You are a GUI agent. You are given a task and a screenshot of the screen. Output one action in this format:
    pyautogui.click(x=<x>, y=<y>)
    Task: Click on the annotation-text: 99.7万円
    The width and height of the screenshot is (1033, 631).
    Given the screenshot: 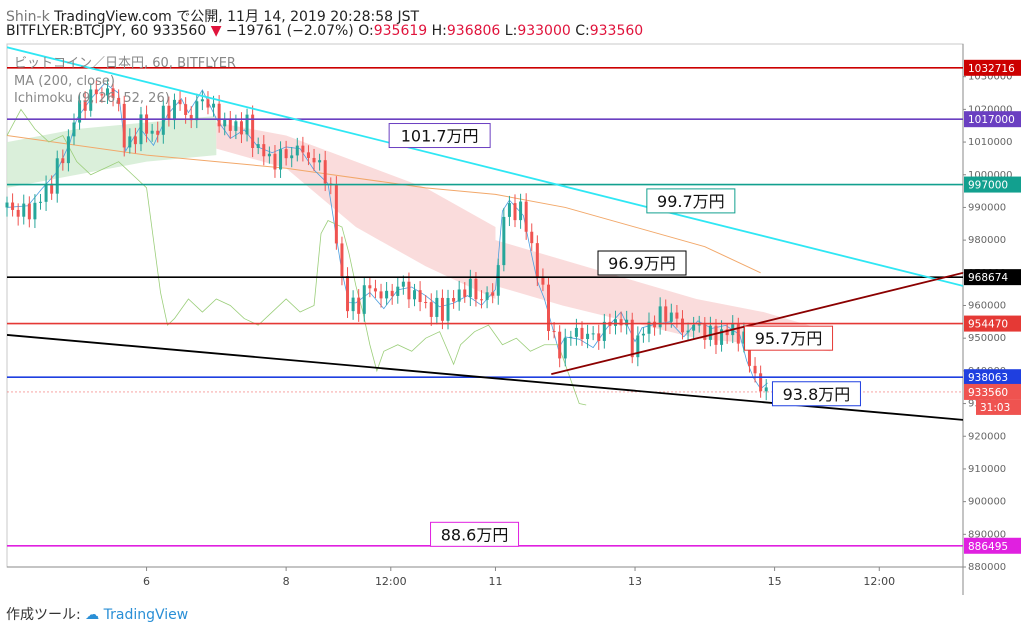 What is the action you would take?
    pyautogui.click(x=691, y=201)
    